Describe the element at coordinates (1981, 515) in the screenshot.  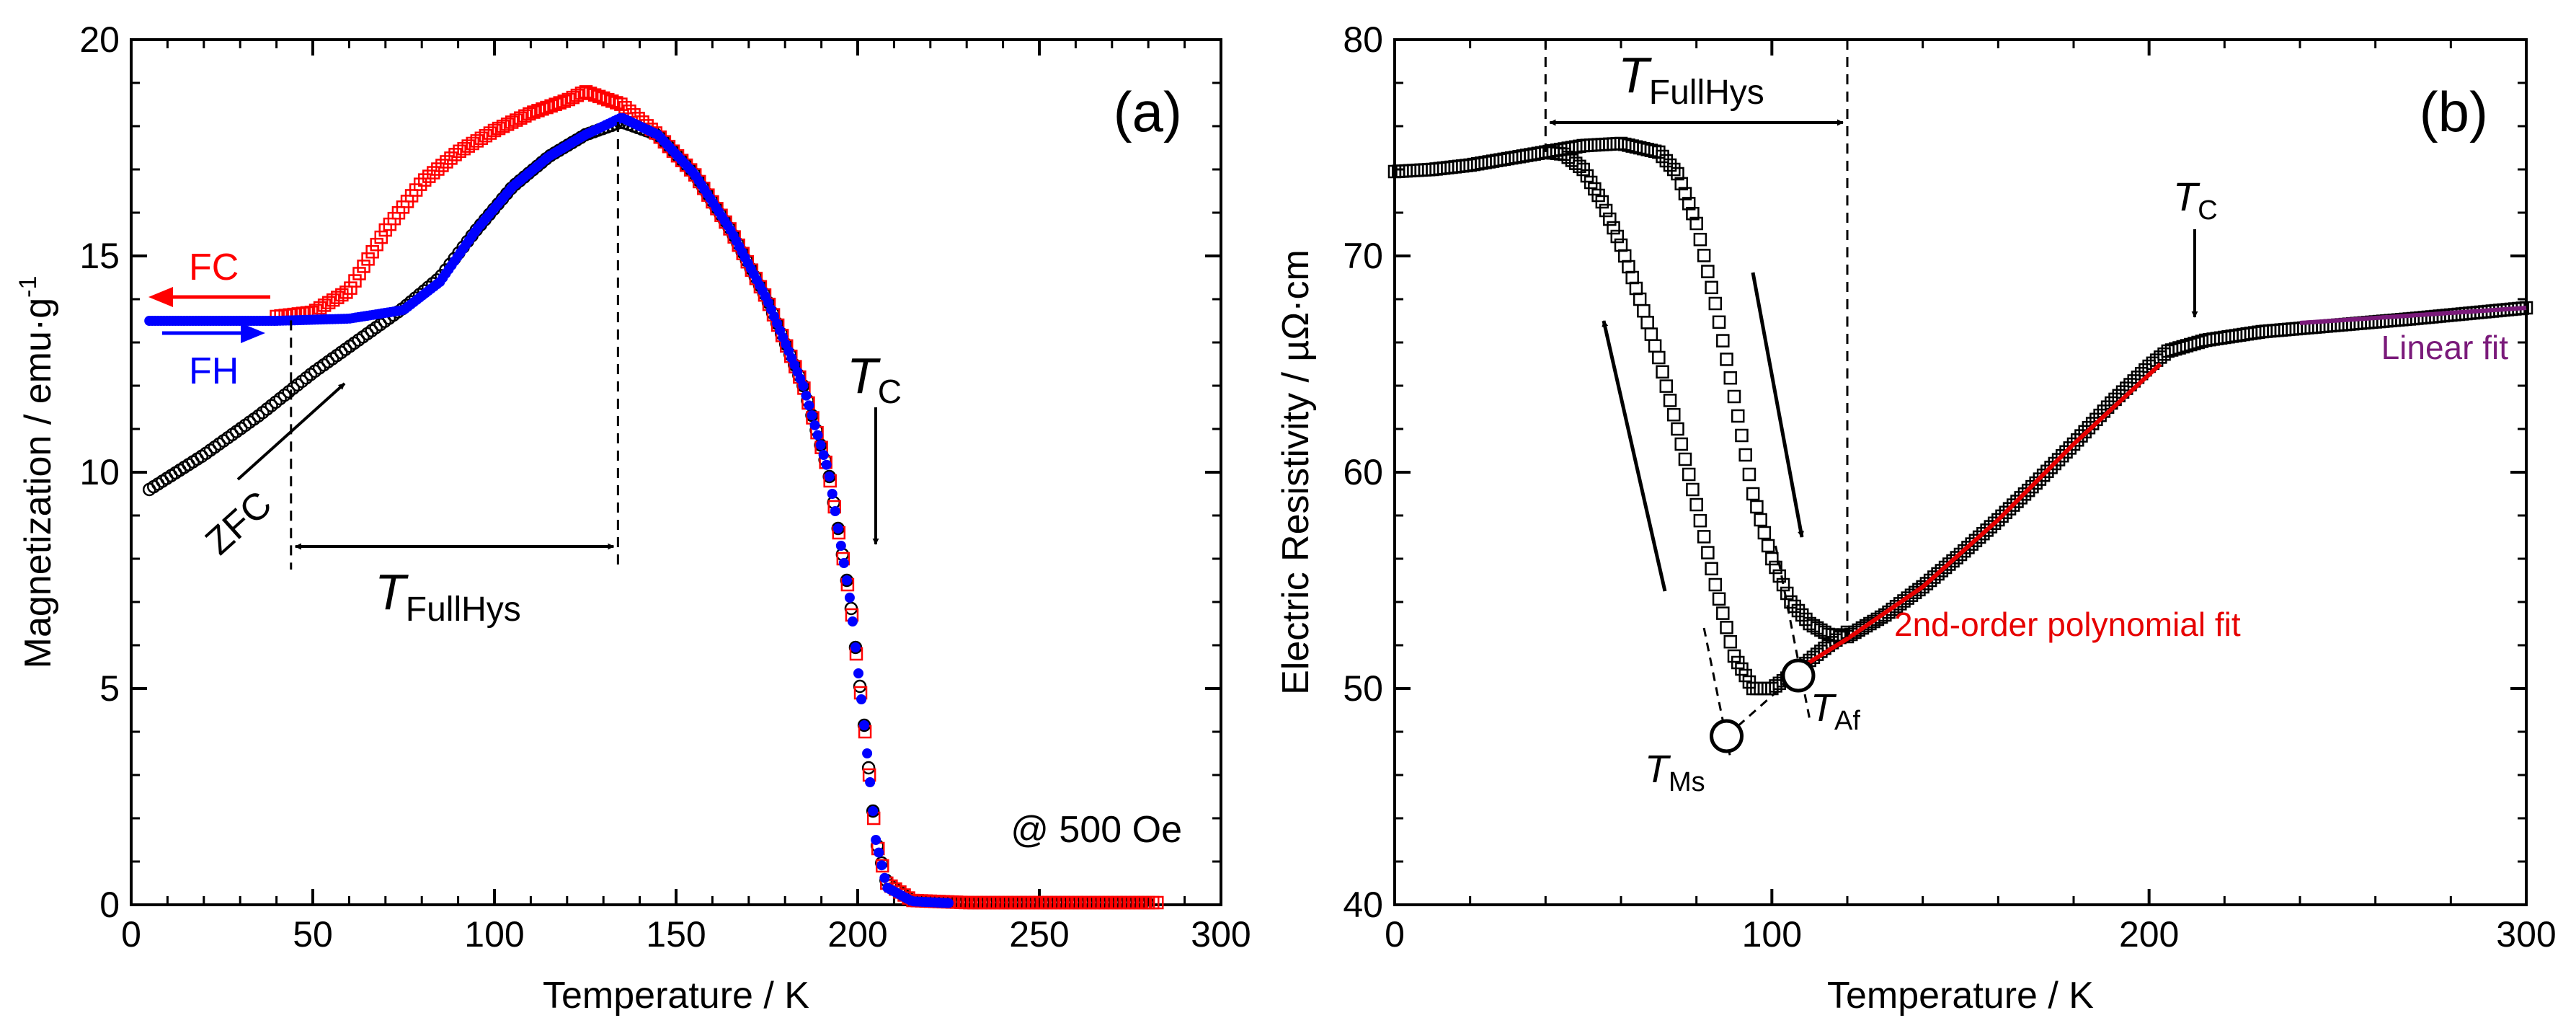
I see `poly-fit-series` at that location.